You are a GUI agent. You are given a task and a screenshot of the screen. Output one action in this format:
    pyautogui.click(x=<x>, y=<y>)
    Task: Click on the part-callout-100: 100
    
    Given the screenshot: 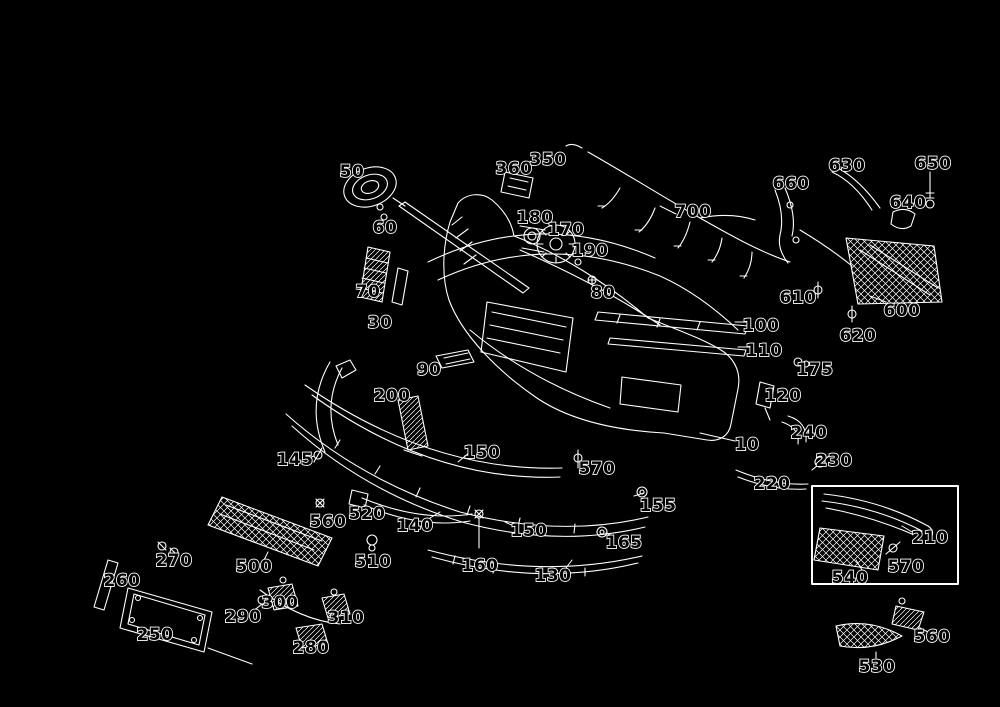 What is the action you would take?
    pyautogui.click(x=761, y=326)
    